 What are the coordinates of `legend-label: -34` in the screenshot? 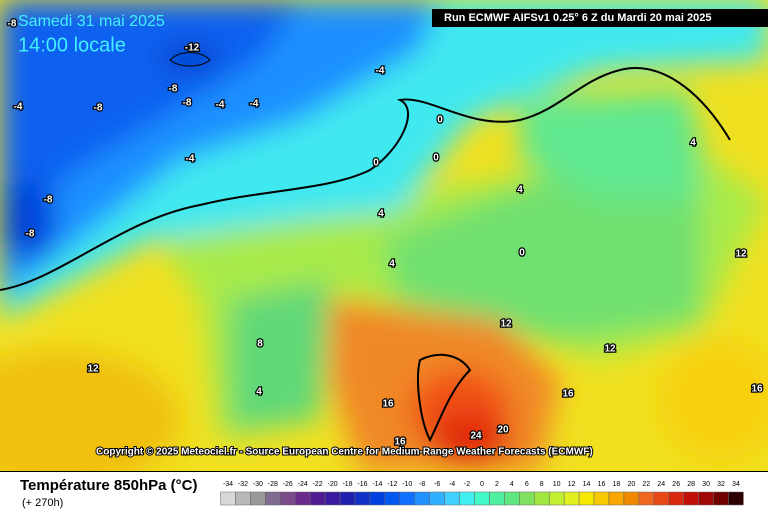 It's located at (228, 484).